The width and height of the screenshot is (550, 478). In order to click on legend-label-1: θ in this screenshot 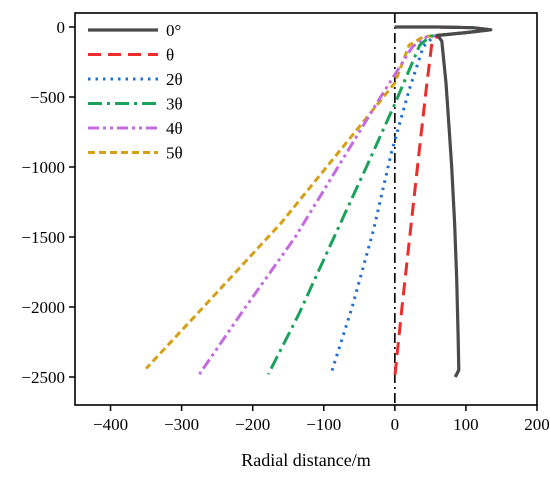, I will do `click(170, 55)`.